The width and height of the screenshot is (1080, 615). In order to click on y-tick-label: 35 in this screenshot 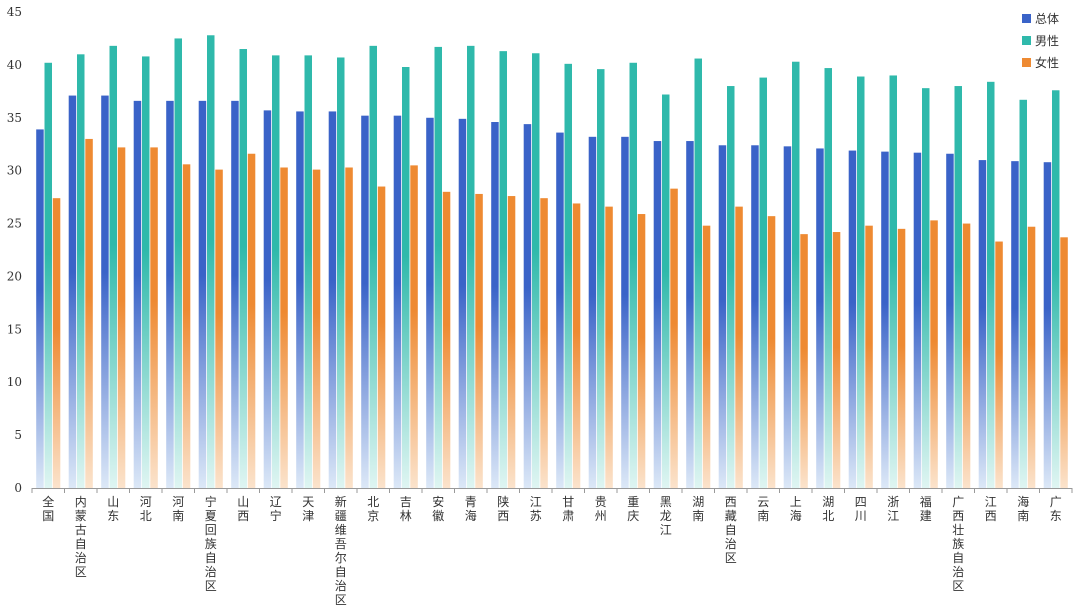, I will do `click(14, 118)`.